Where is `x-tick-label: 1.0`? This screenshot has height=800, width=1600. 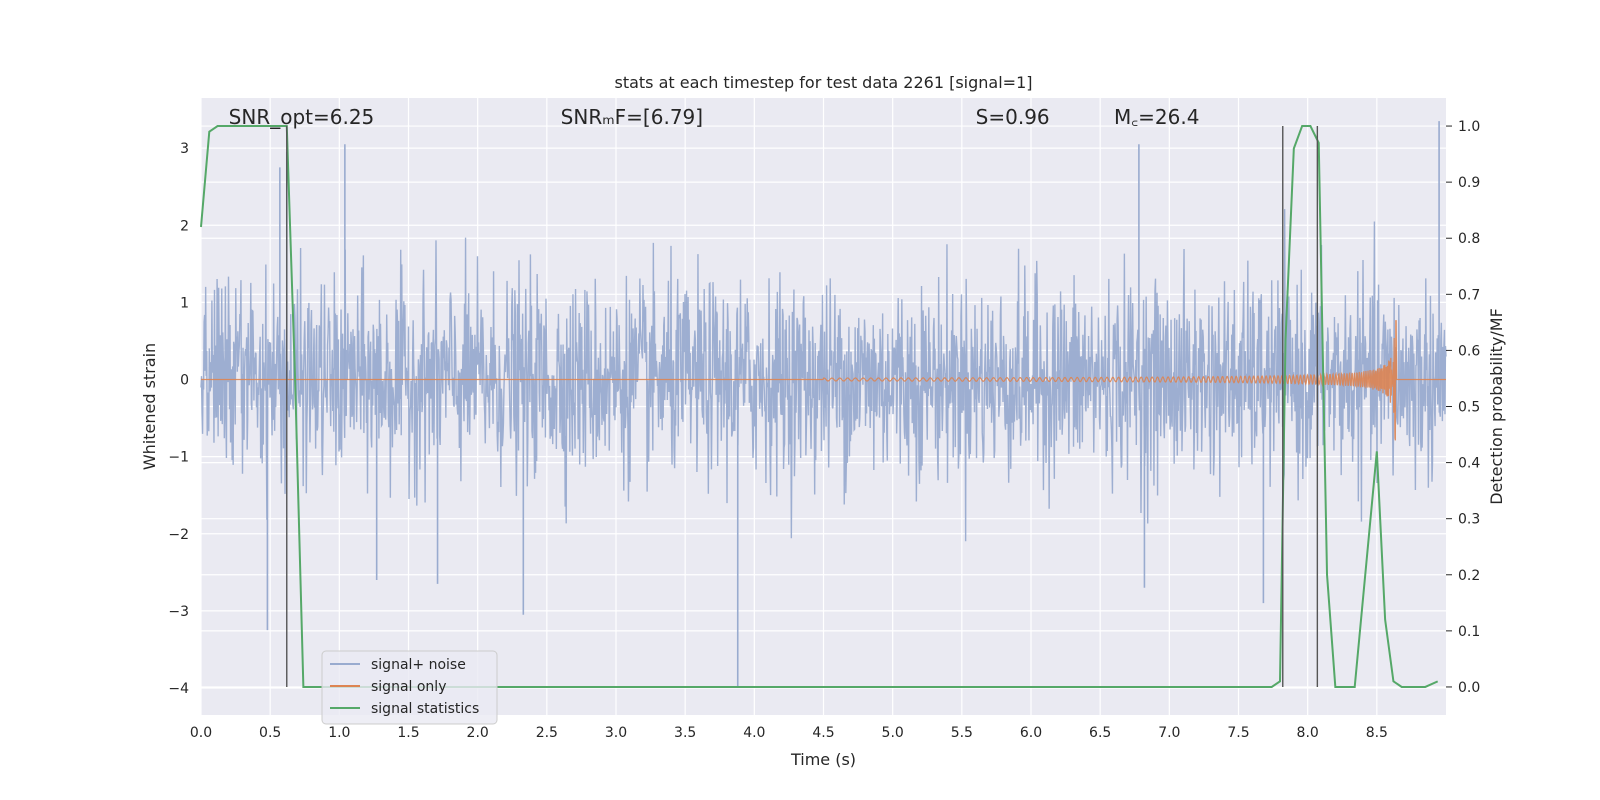
x-tick-label: 1.0 is located at coordinates (339, 733).